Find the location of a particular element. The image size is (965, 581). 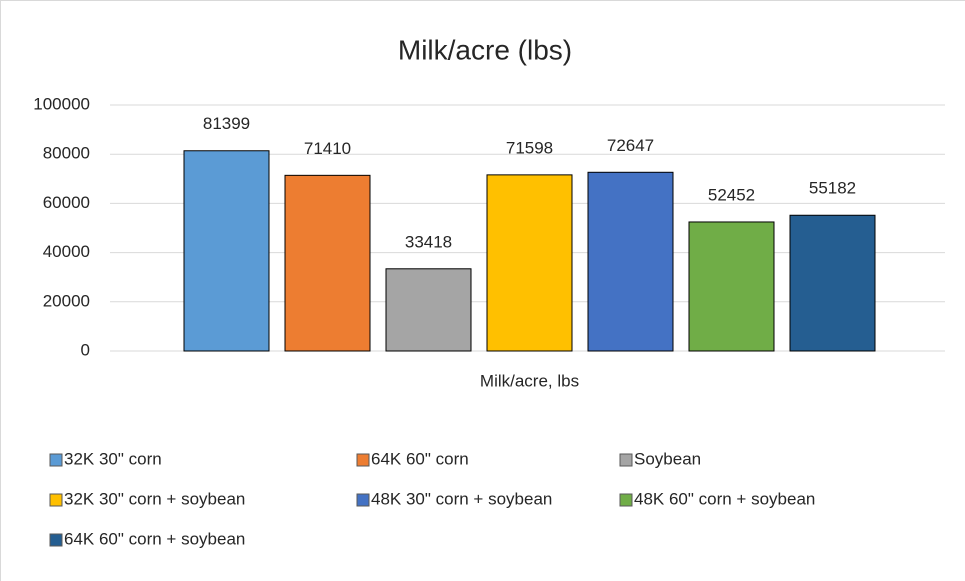

legend-label: 64K 60" corn is located at coordinates (420, 458).